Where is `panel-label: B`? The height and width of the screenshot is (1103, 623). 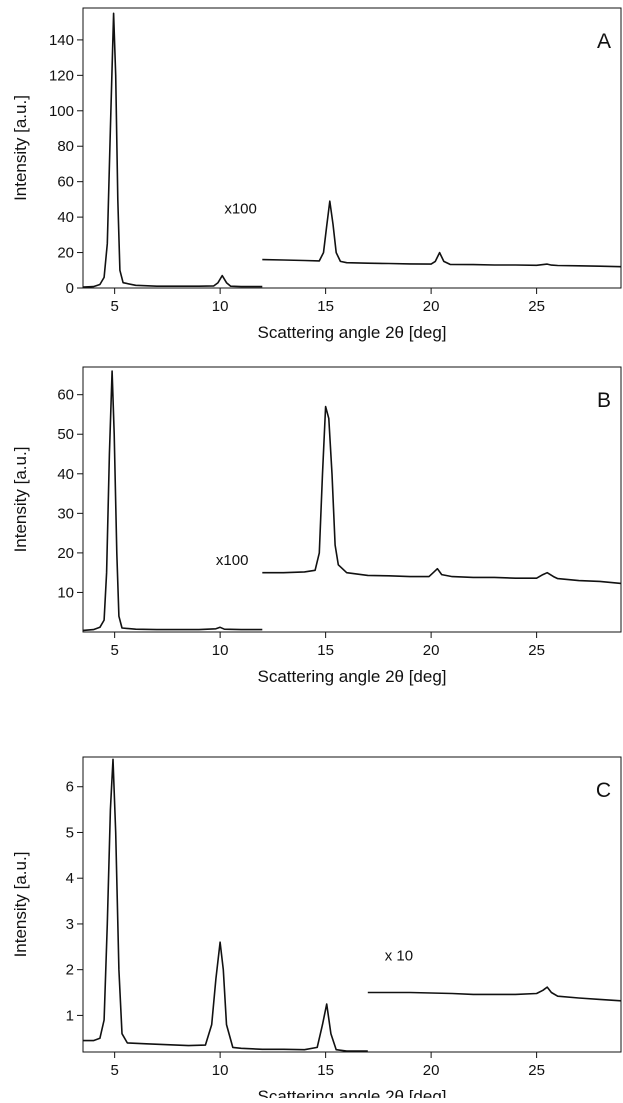 panel-label: B is located at coordinates (604, 400).